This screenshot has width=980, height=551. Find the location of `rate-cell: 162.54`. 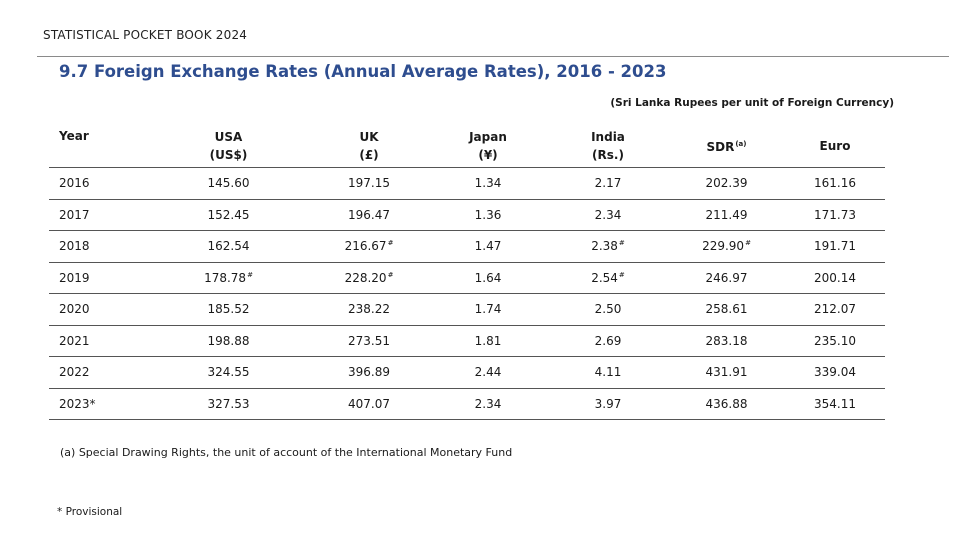

rate-cell: 162.54 is located at coordinates (228, 246).